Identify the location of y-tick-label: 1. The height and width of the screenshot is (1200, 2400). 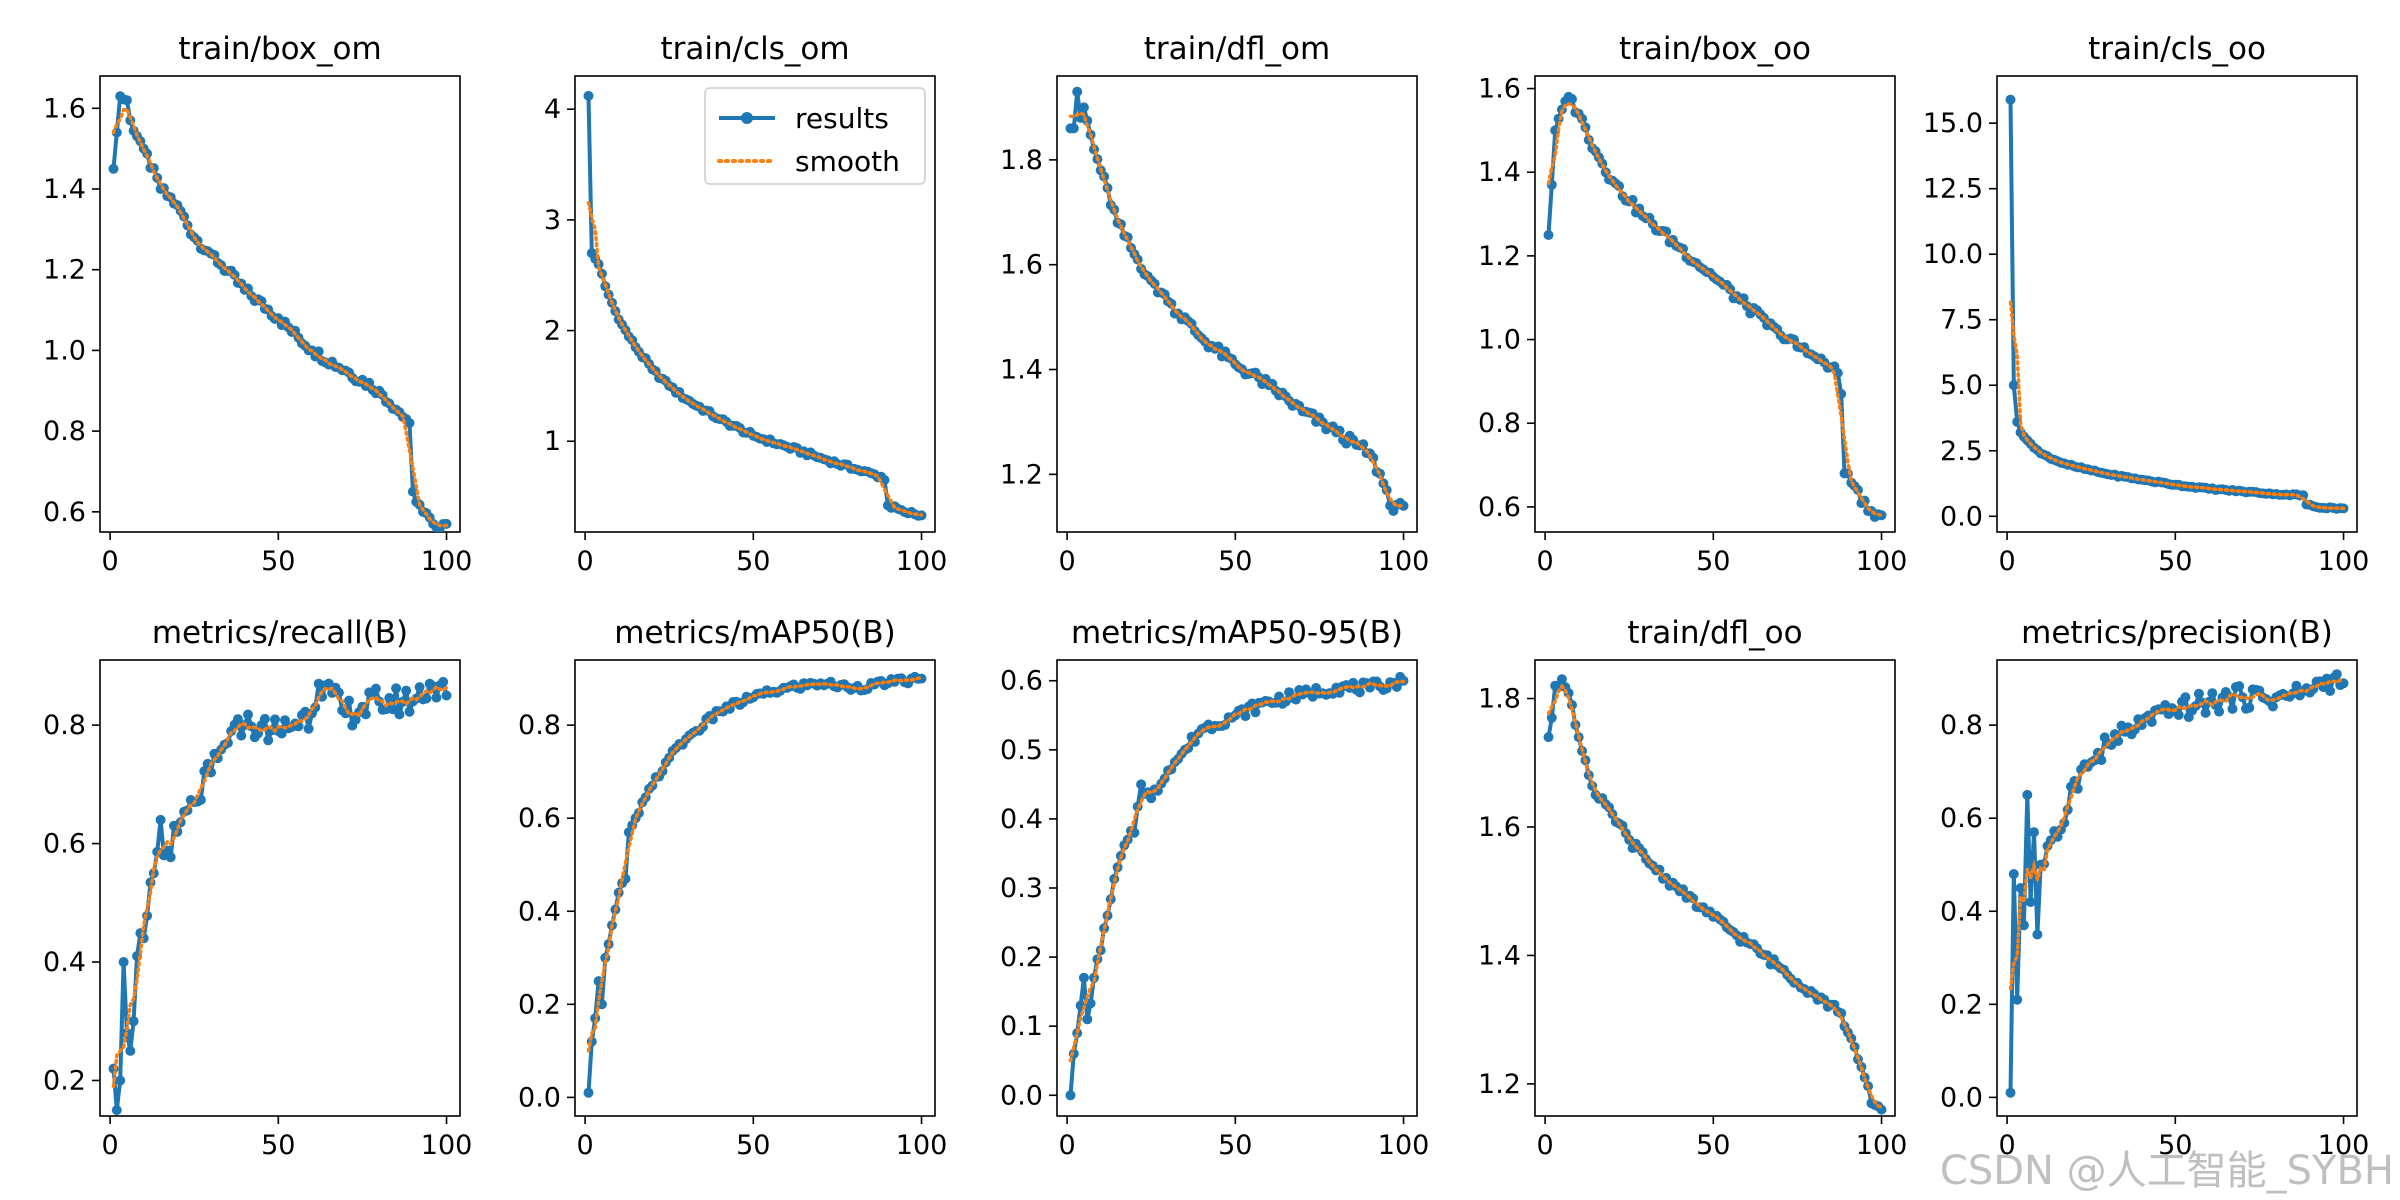
(552, 441).